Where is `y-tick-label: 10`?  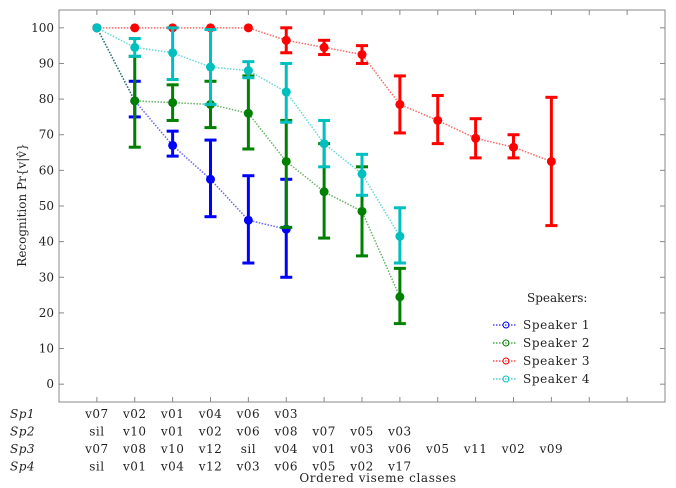 y-tick-label: 10 is located at coordinates (46, 349).